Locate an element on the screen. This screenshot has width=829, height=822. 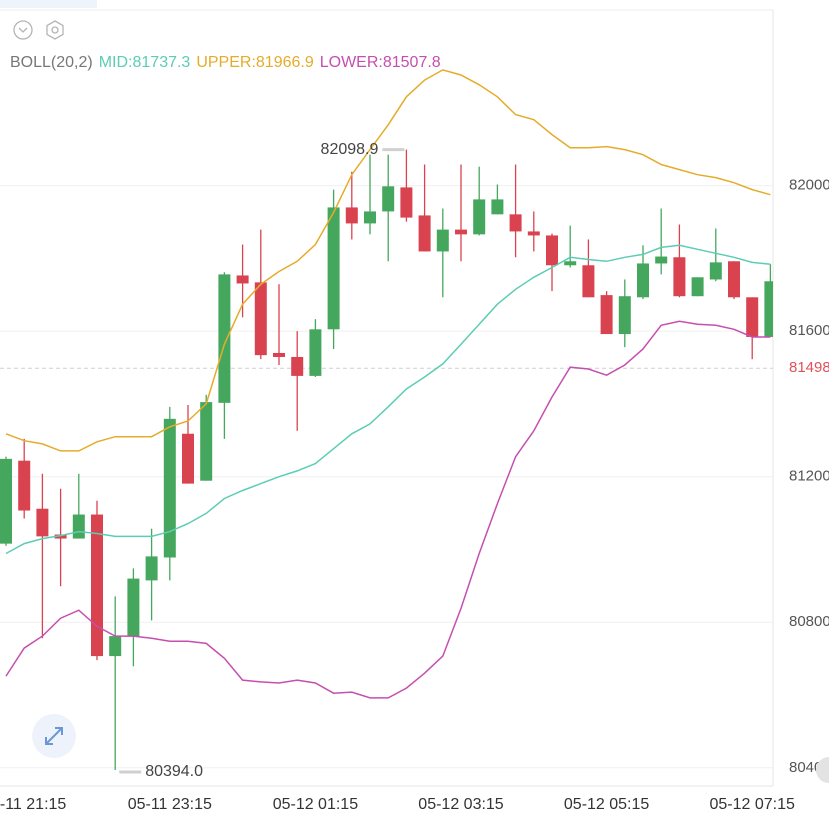
y-tick-label: 82000.0 is located at coordinates (809, 185).